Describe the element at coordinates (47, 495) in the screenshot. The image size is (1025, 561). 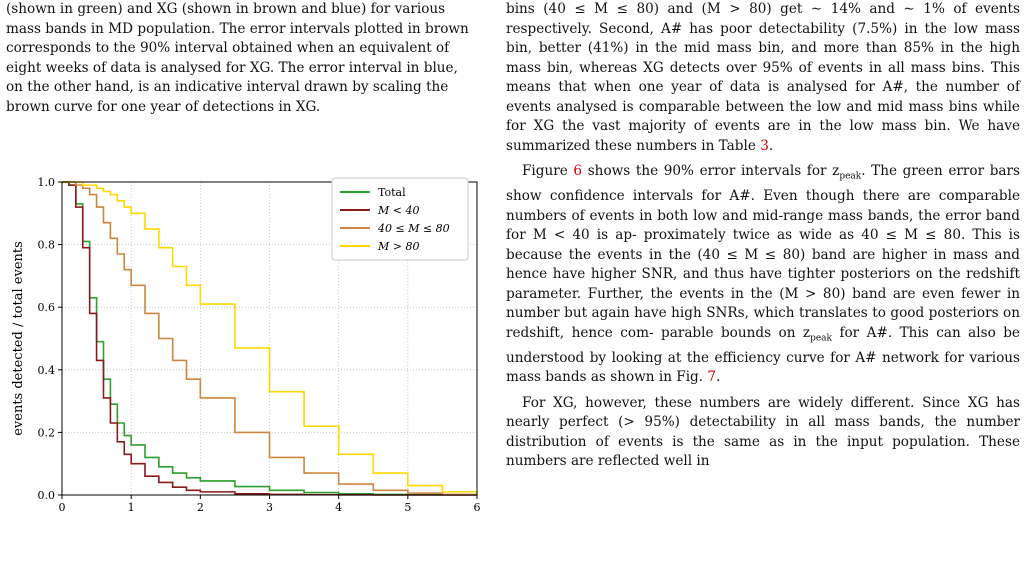
I see `y-tick-label: 0.0` at that location.